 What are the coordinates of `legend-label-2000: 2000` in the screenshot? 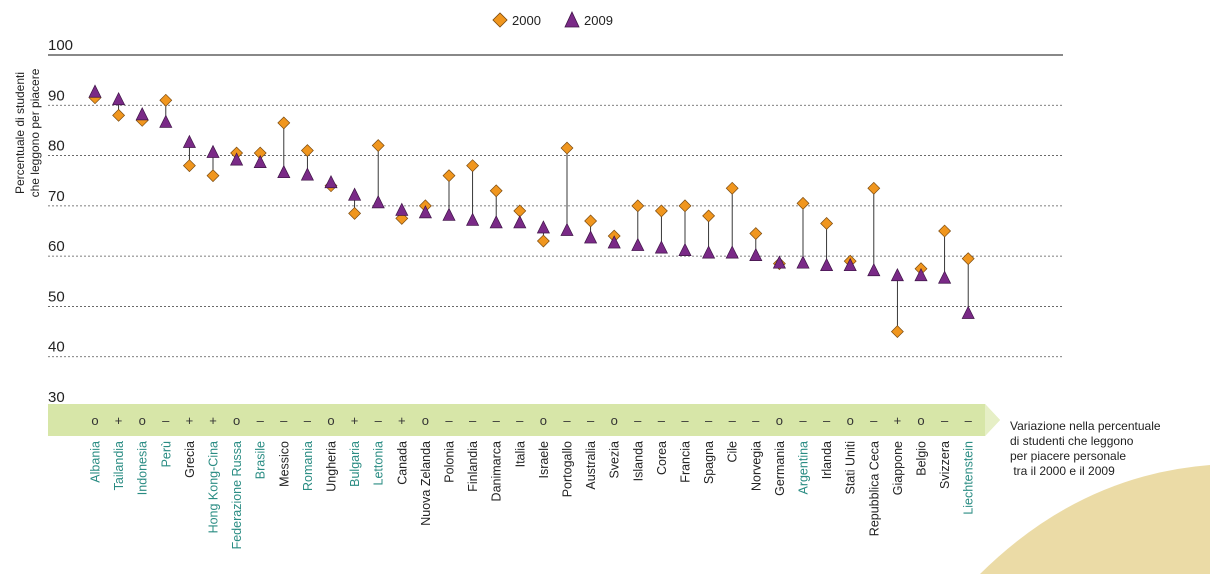 It's located at (526, 20).